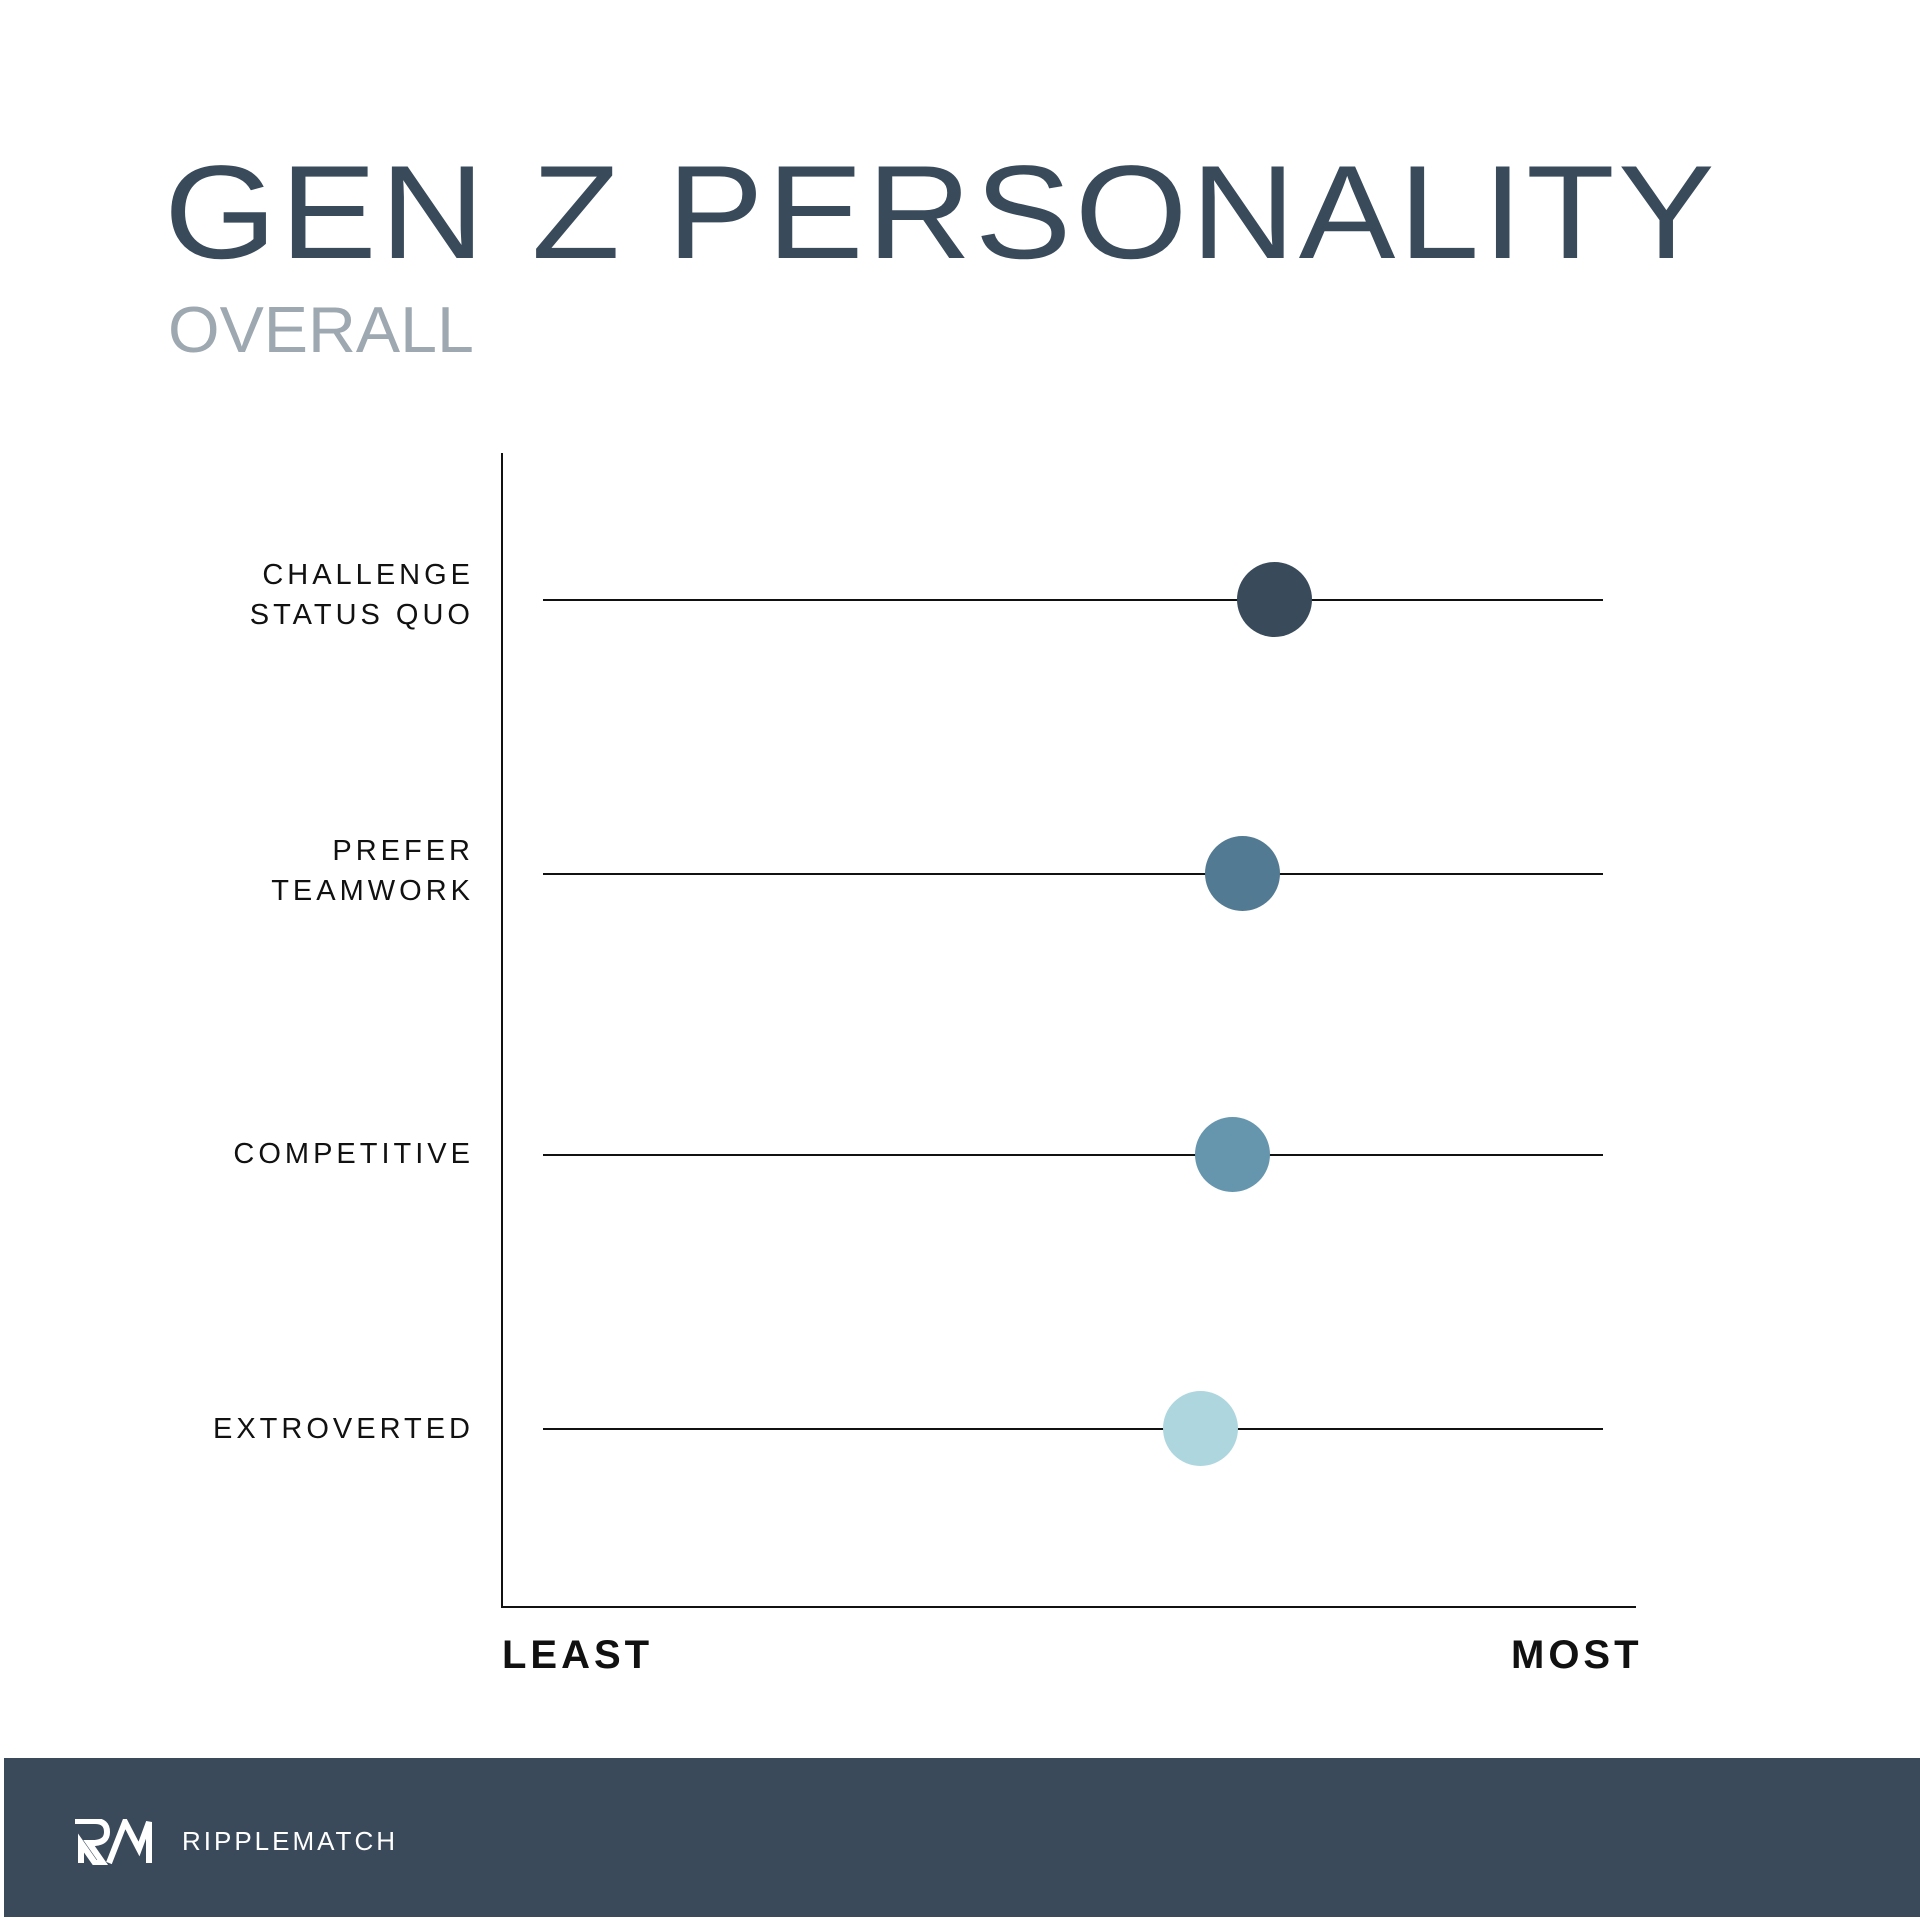 The height and width of the screenshot is (1920, 1920). I want to click on row-label-challenge-status-quo: CHALLENGE STATUS QUO, so click(361, 595).